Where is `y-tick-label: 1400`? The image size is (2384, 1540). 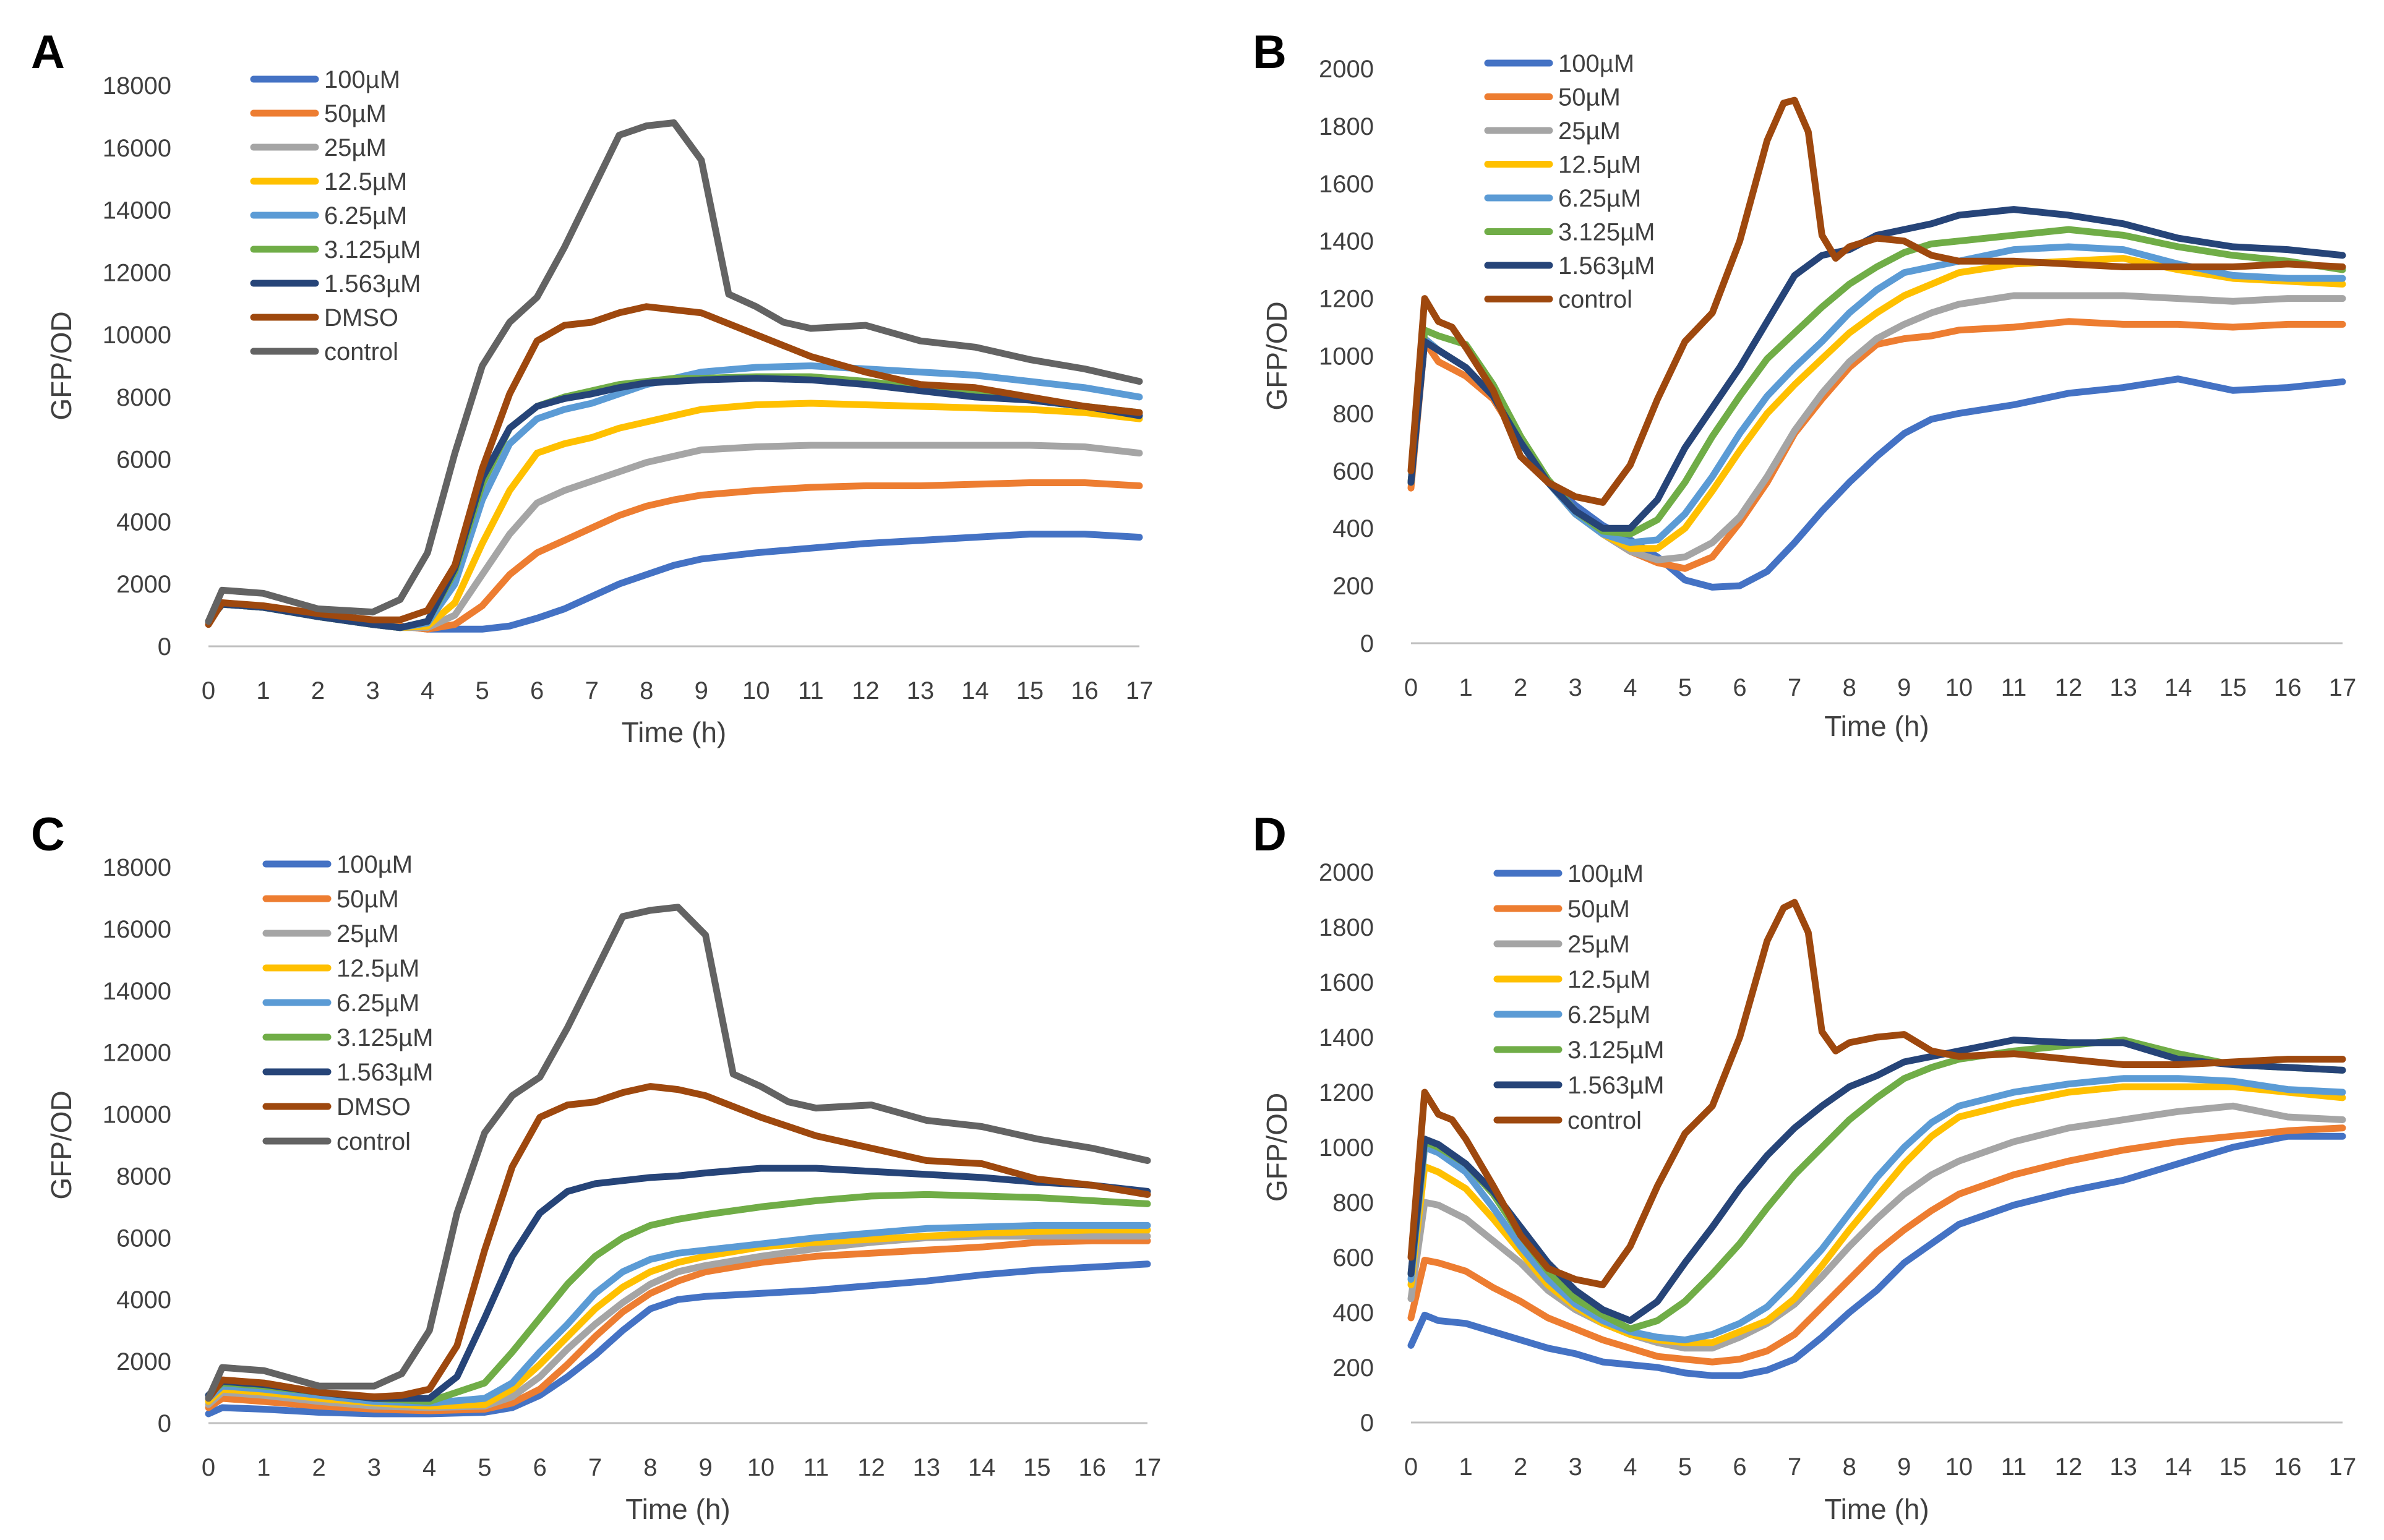
y-tick-label: 1400 is located at coordinates (1347, 1037).